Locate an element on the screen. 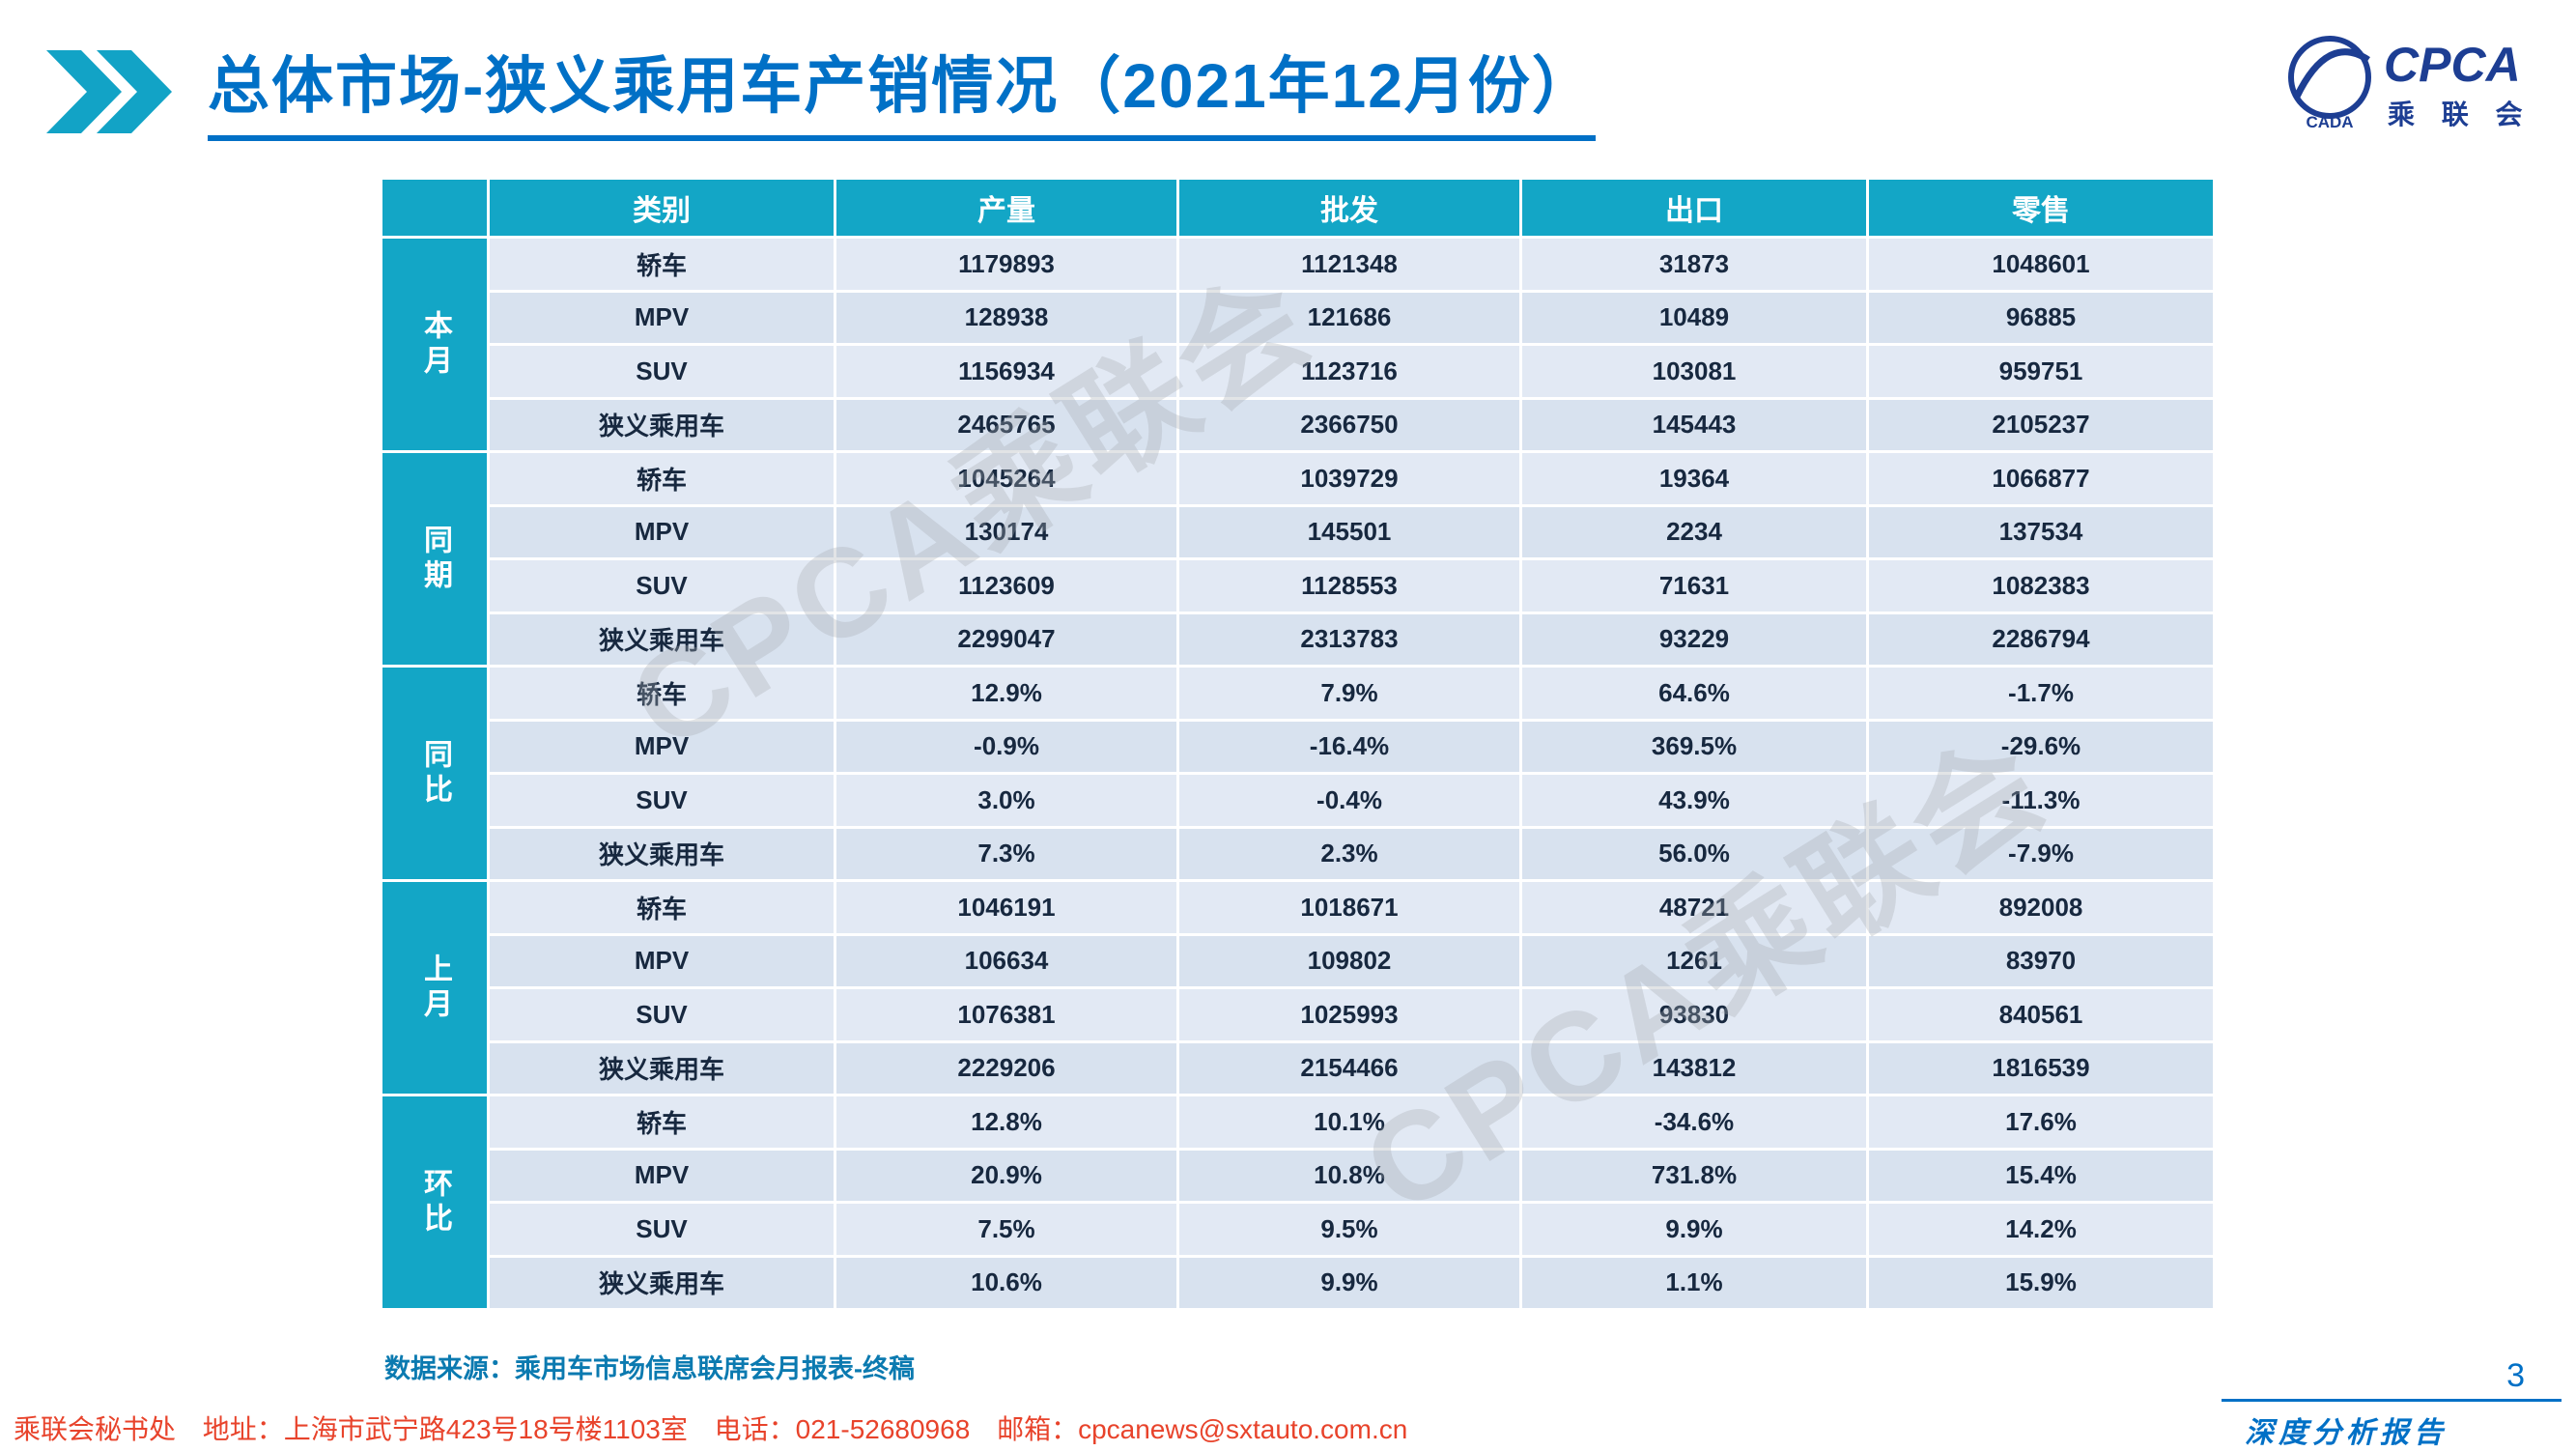  value-cell: 15.9% is located at coordinates (2041, 1282).